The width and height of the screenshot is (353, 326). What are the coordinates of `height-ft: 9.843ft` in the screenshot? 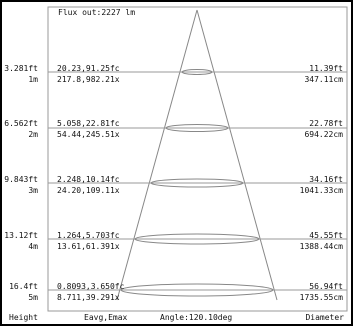 It's located at (21, 179).